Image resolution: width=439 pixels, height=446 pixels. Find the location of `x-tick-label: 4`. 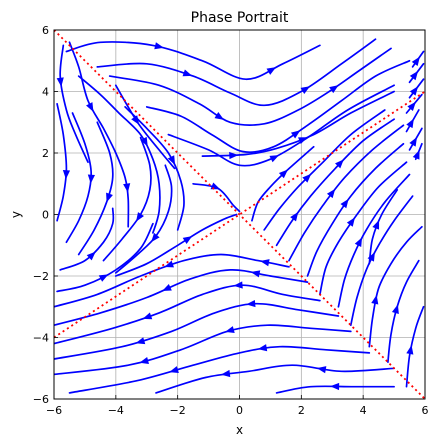

x-tick-label: 4 is located at coordinates (363, 410).